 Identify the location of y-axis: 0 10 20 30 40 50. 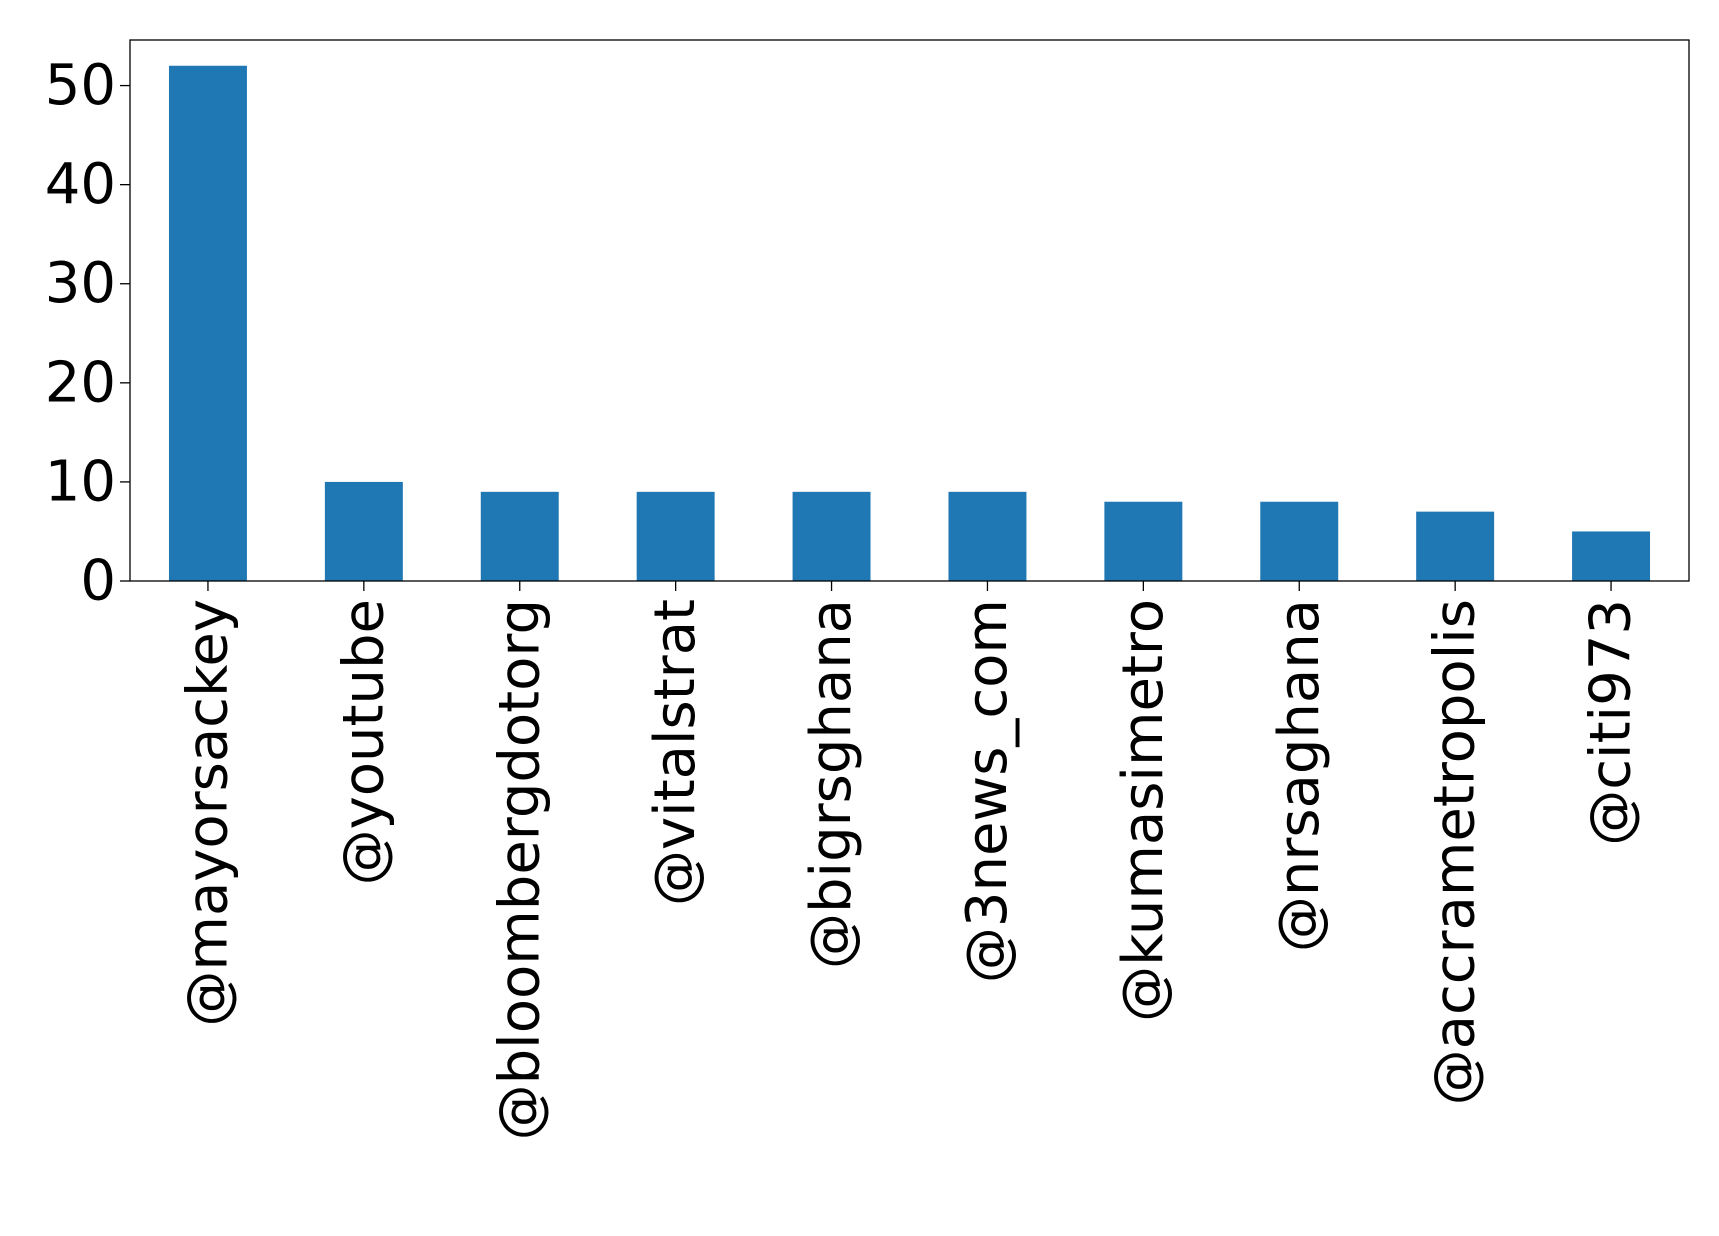
(87, 333).